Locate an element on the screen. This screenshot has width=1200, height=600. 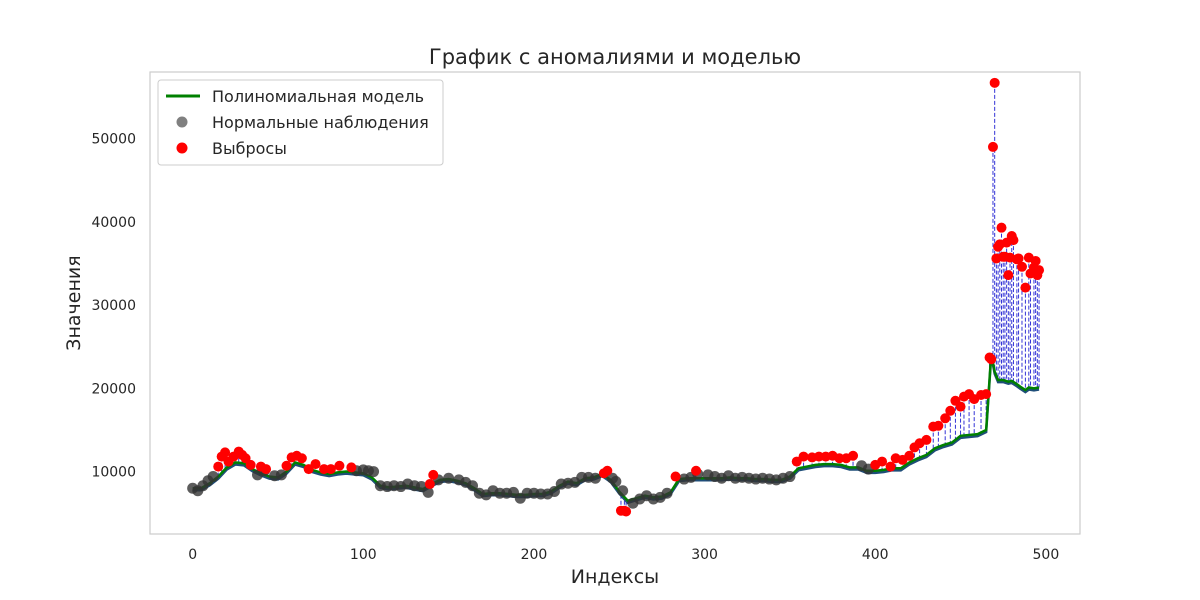
x-tick-label: 500 is located at coordinates (1046, 555).